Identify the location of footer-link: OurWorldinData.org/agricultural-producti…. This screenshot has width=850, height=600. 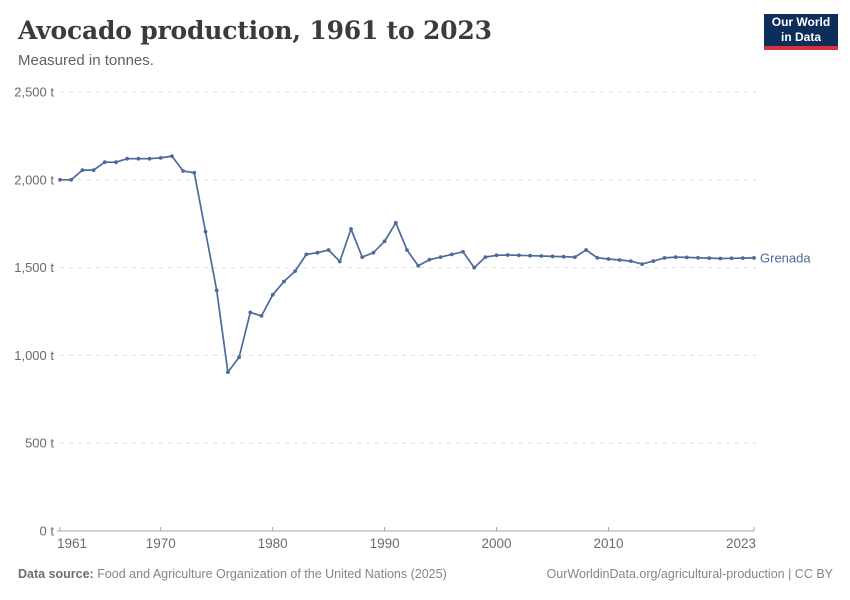
(689, 574).